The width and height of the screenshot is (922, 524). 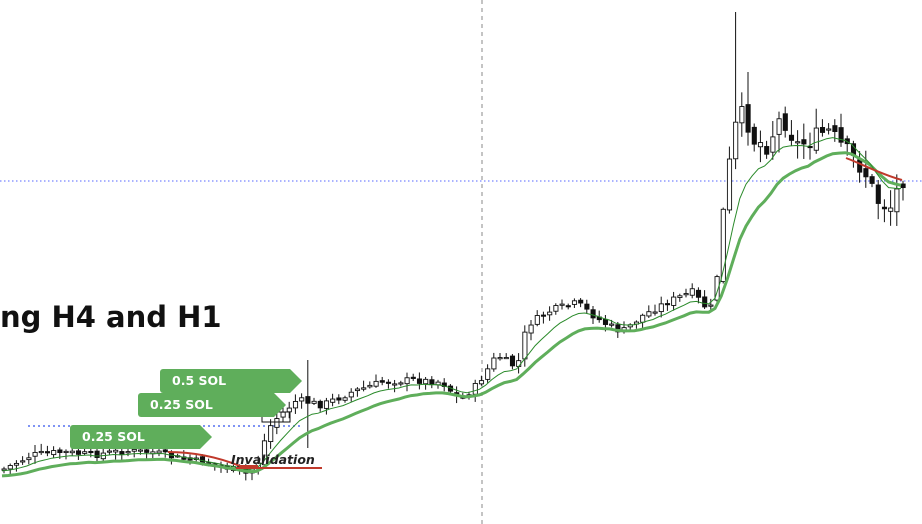 I want to click on position-tag-0-25-sol-lower: 0.25 SOL, so click(x=141, y=437).